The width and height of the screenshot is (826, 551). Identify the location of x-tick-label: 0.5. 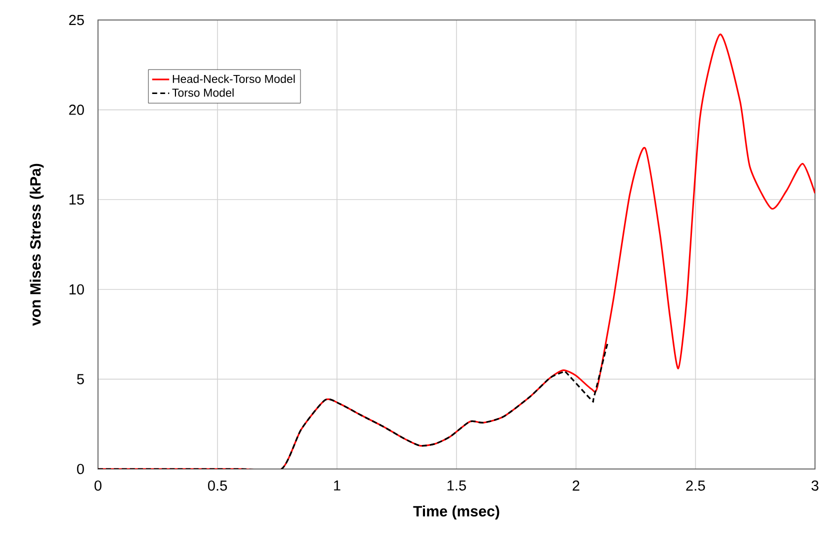
(217, 485).